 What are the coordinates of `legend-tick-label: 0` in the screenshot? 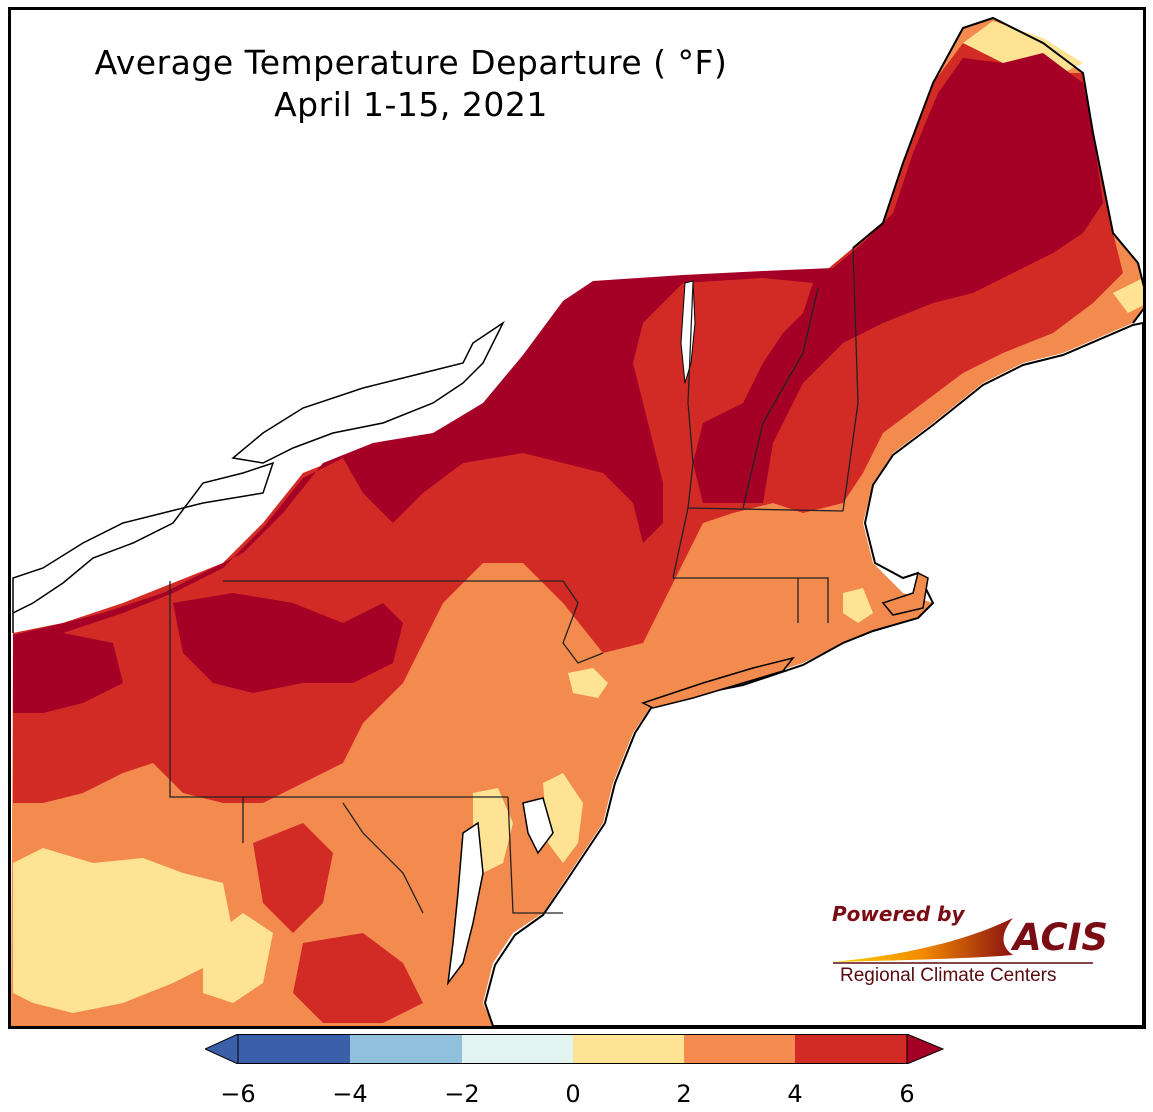 It's located at (573, 1094).